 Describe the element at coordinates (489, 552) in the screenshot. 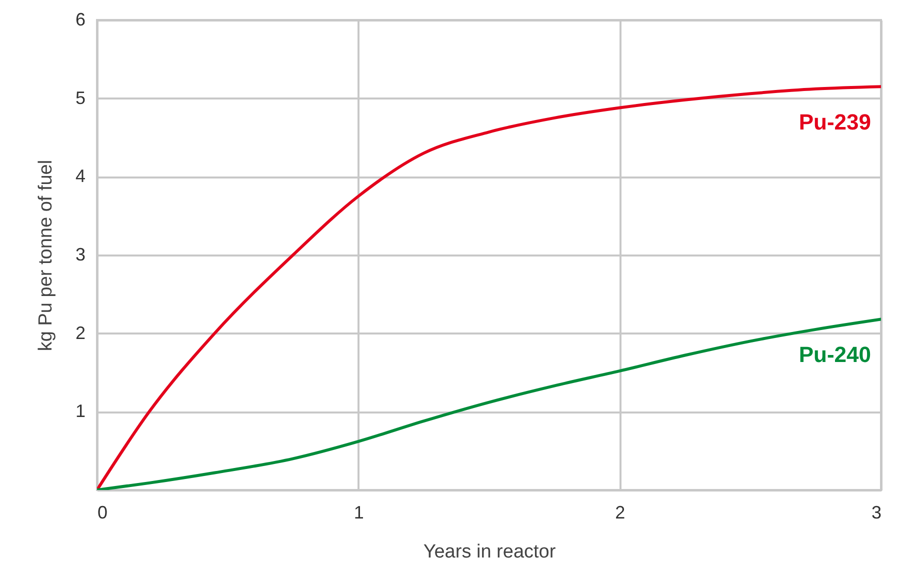

I see `x-axis-title: Years in reactor` at that location.